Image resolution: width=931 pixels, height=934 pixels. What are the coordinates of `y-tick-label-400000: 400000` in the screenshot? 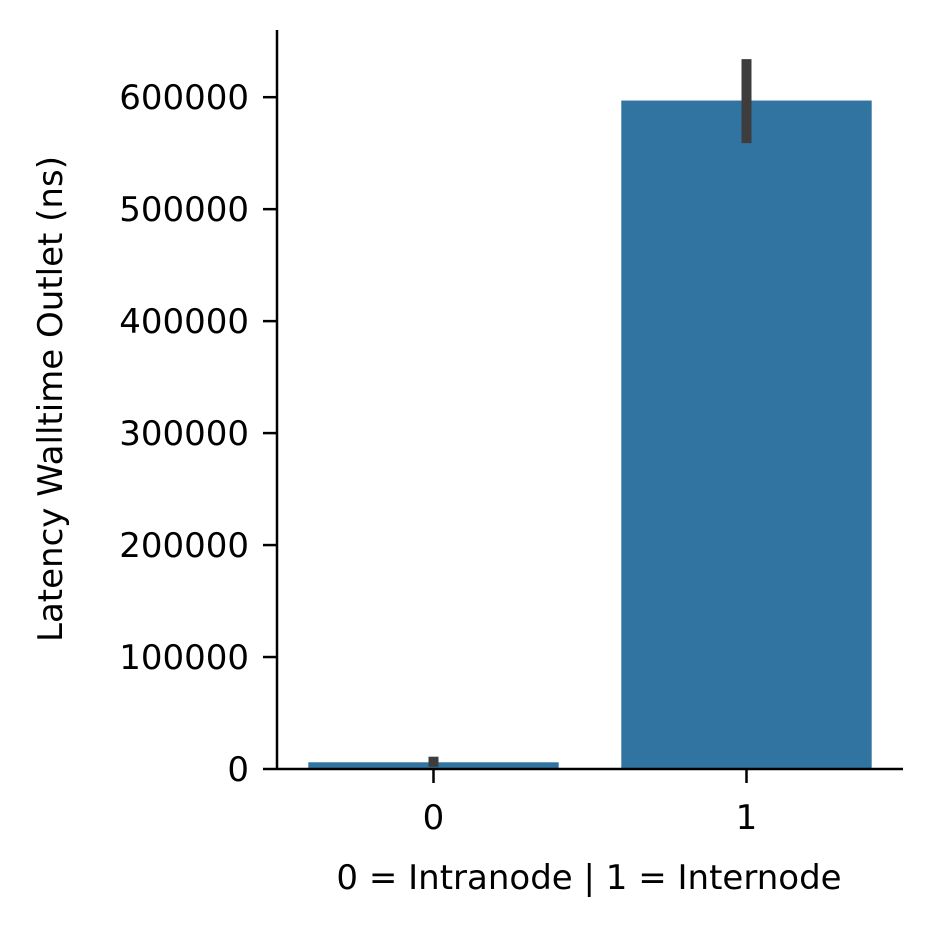 It's located at (184, 322).